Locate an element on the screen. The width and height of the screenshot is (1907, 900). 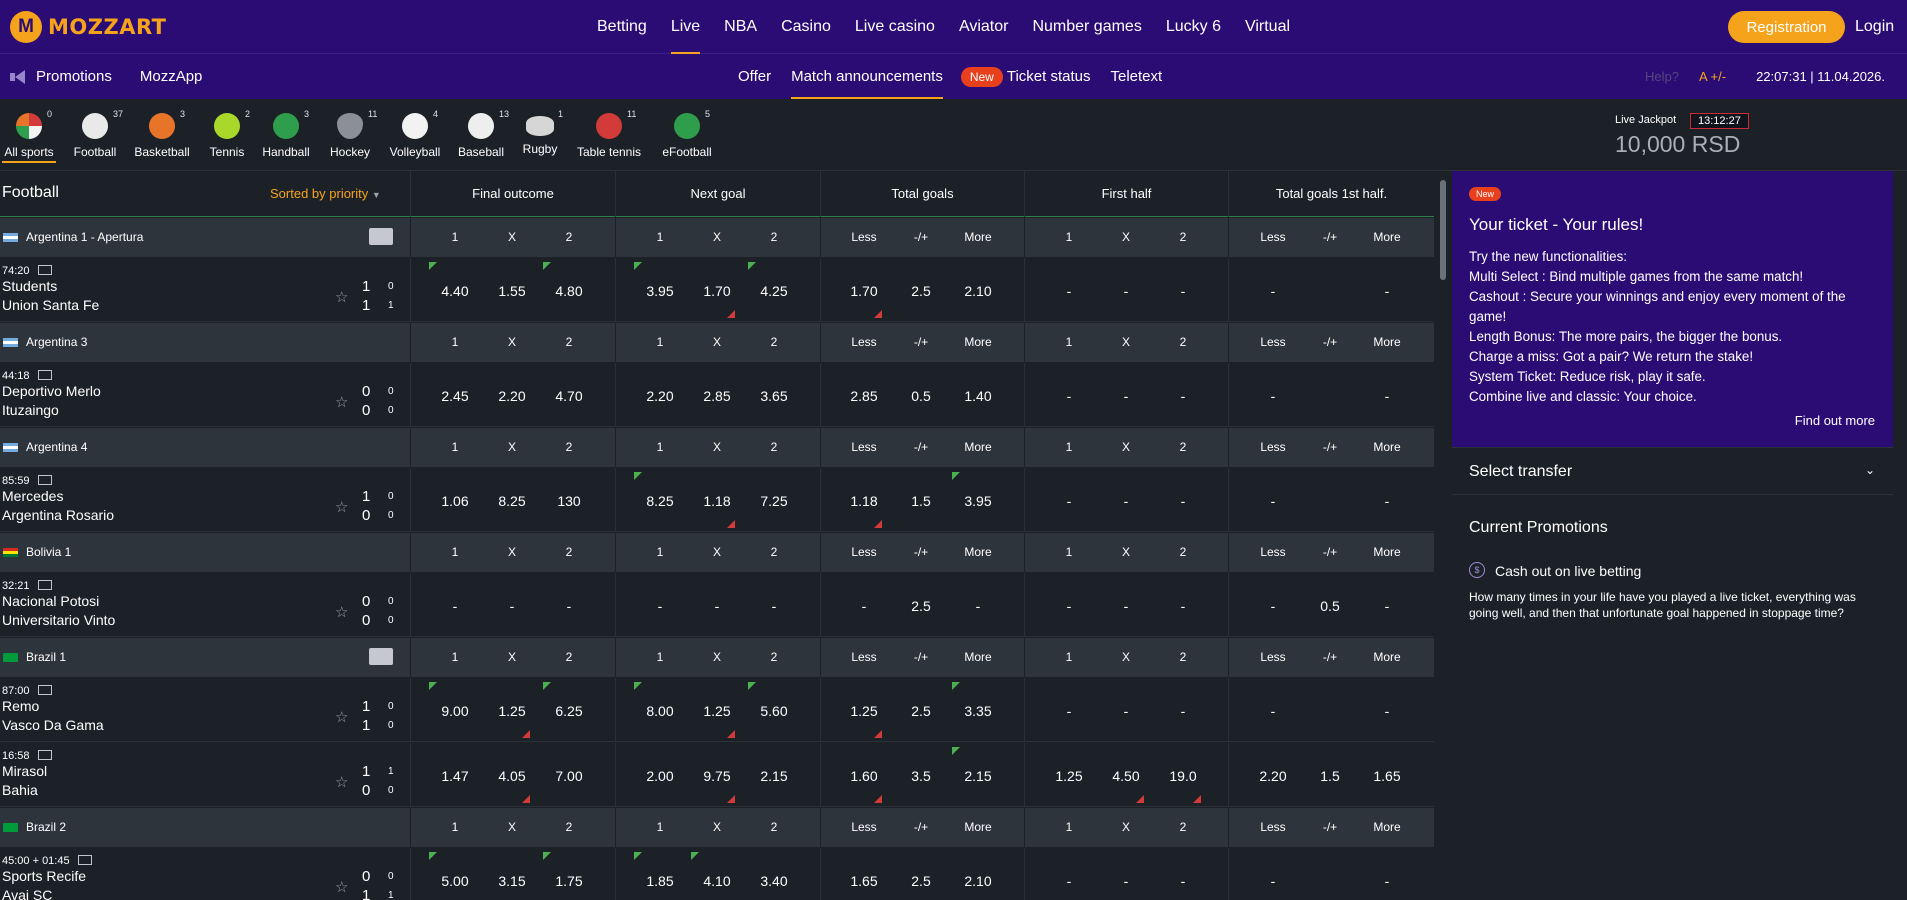
league-name: Brazil 1 is located at coordinates (46, 657).